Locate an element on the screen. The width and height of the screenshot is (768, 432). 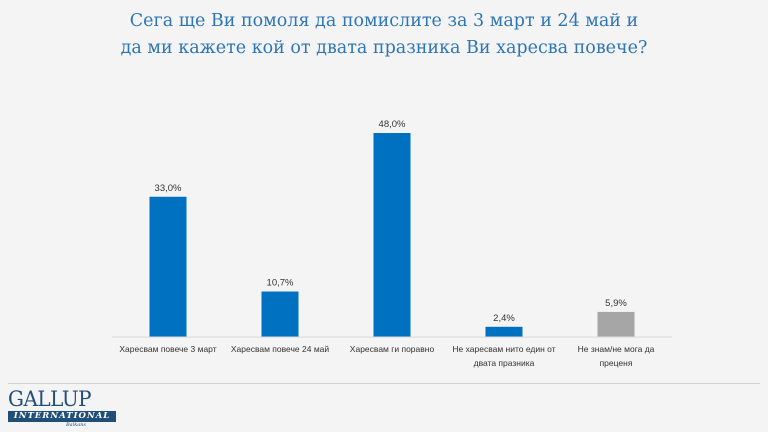
data-label: 2,4% is located at coordinates (504, 318).